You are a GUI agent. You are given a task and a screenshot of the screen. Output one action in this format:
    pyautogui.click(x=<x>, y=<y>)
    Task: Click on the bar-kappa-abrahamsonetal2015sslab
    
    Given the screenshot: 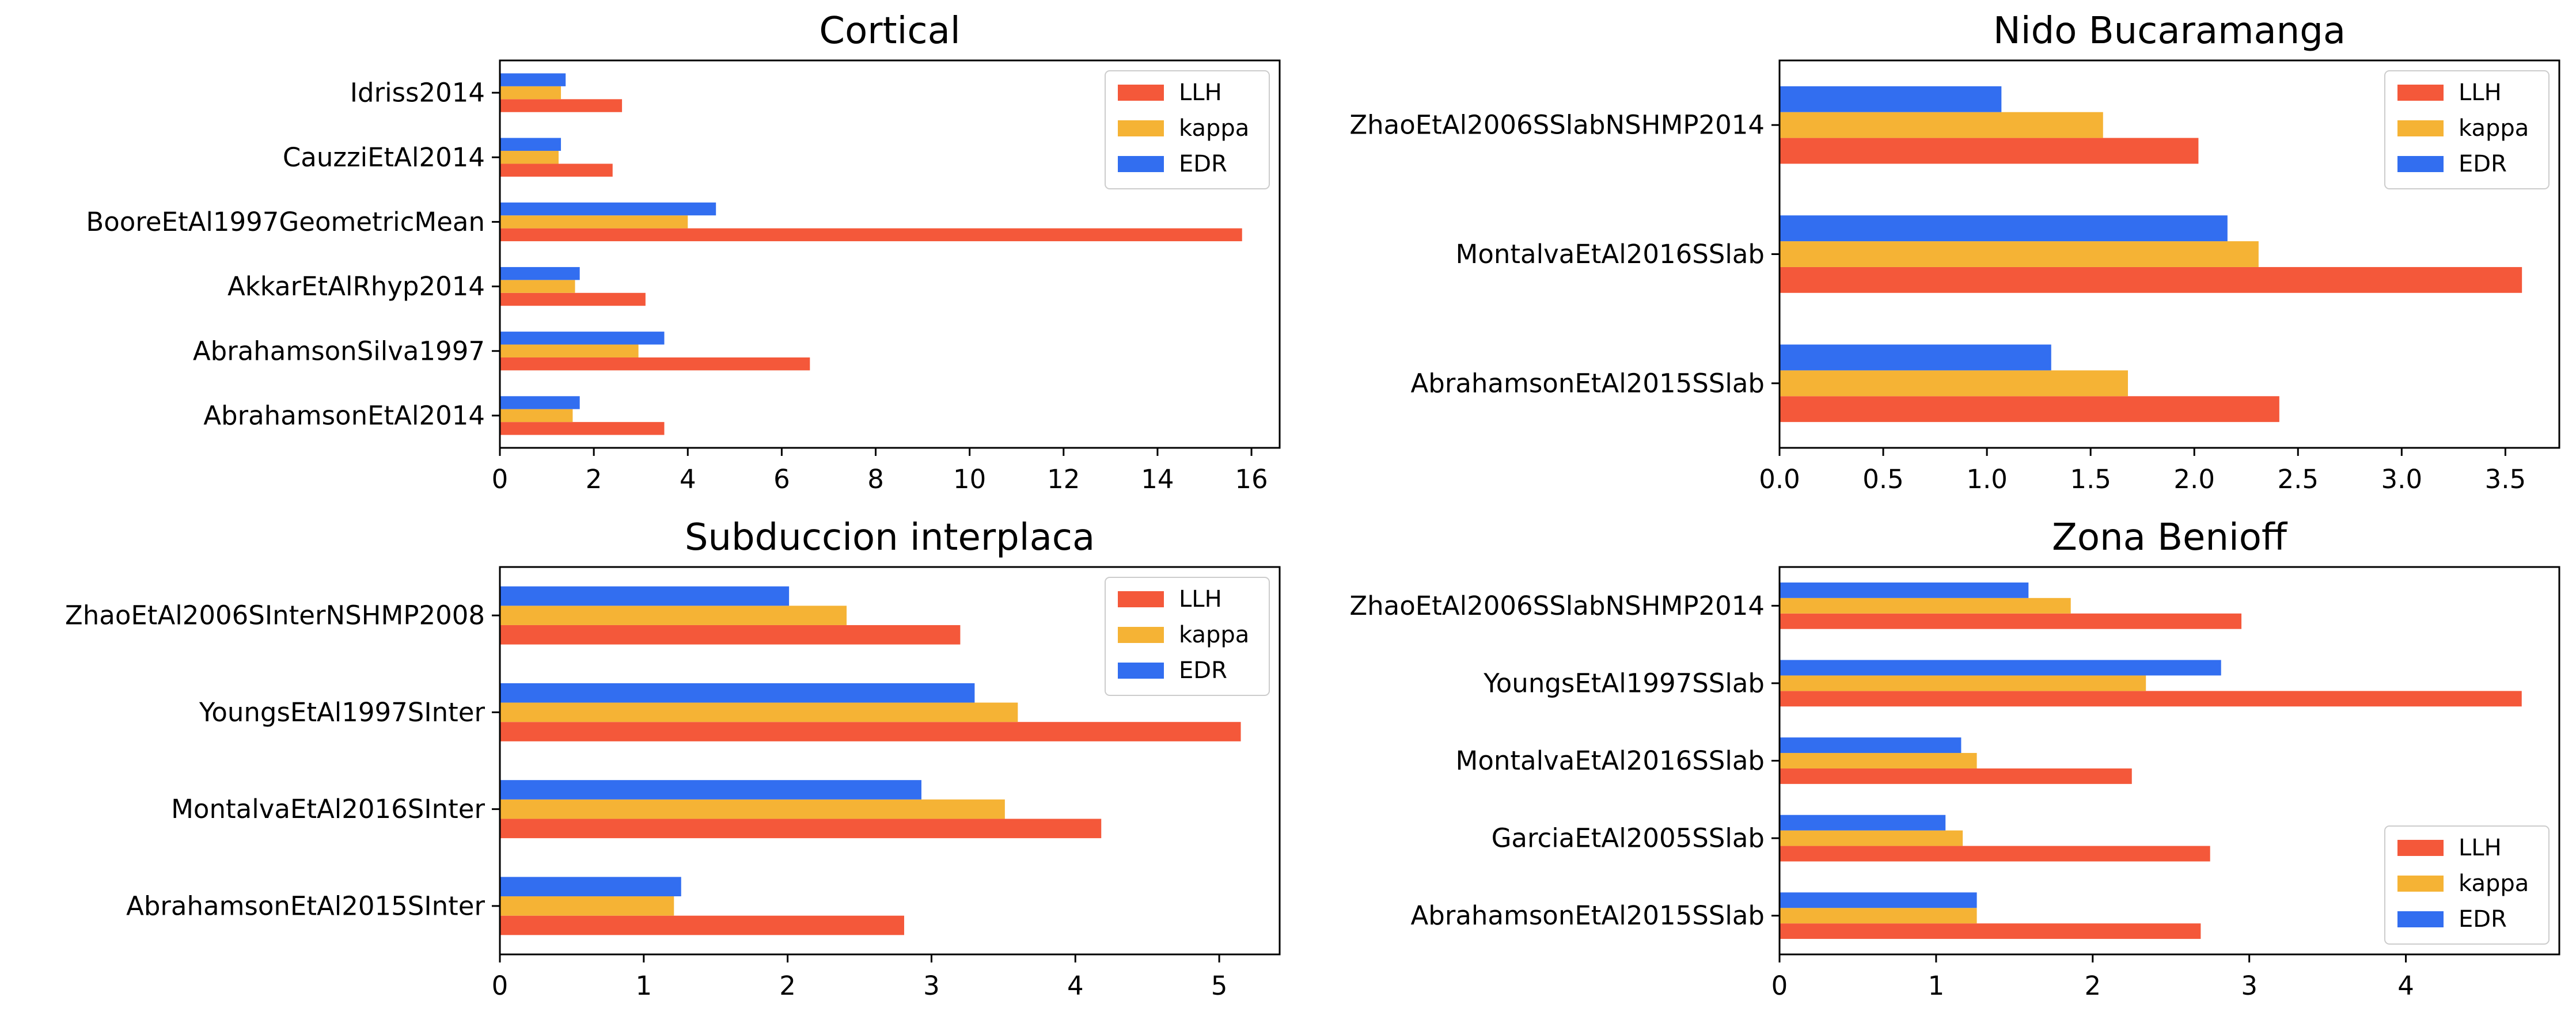 What is the action you would take?
    pyautogui.click(x=1879, y=916)
    